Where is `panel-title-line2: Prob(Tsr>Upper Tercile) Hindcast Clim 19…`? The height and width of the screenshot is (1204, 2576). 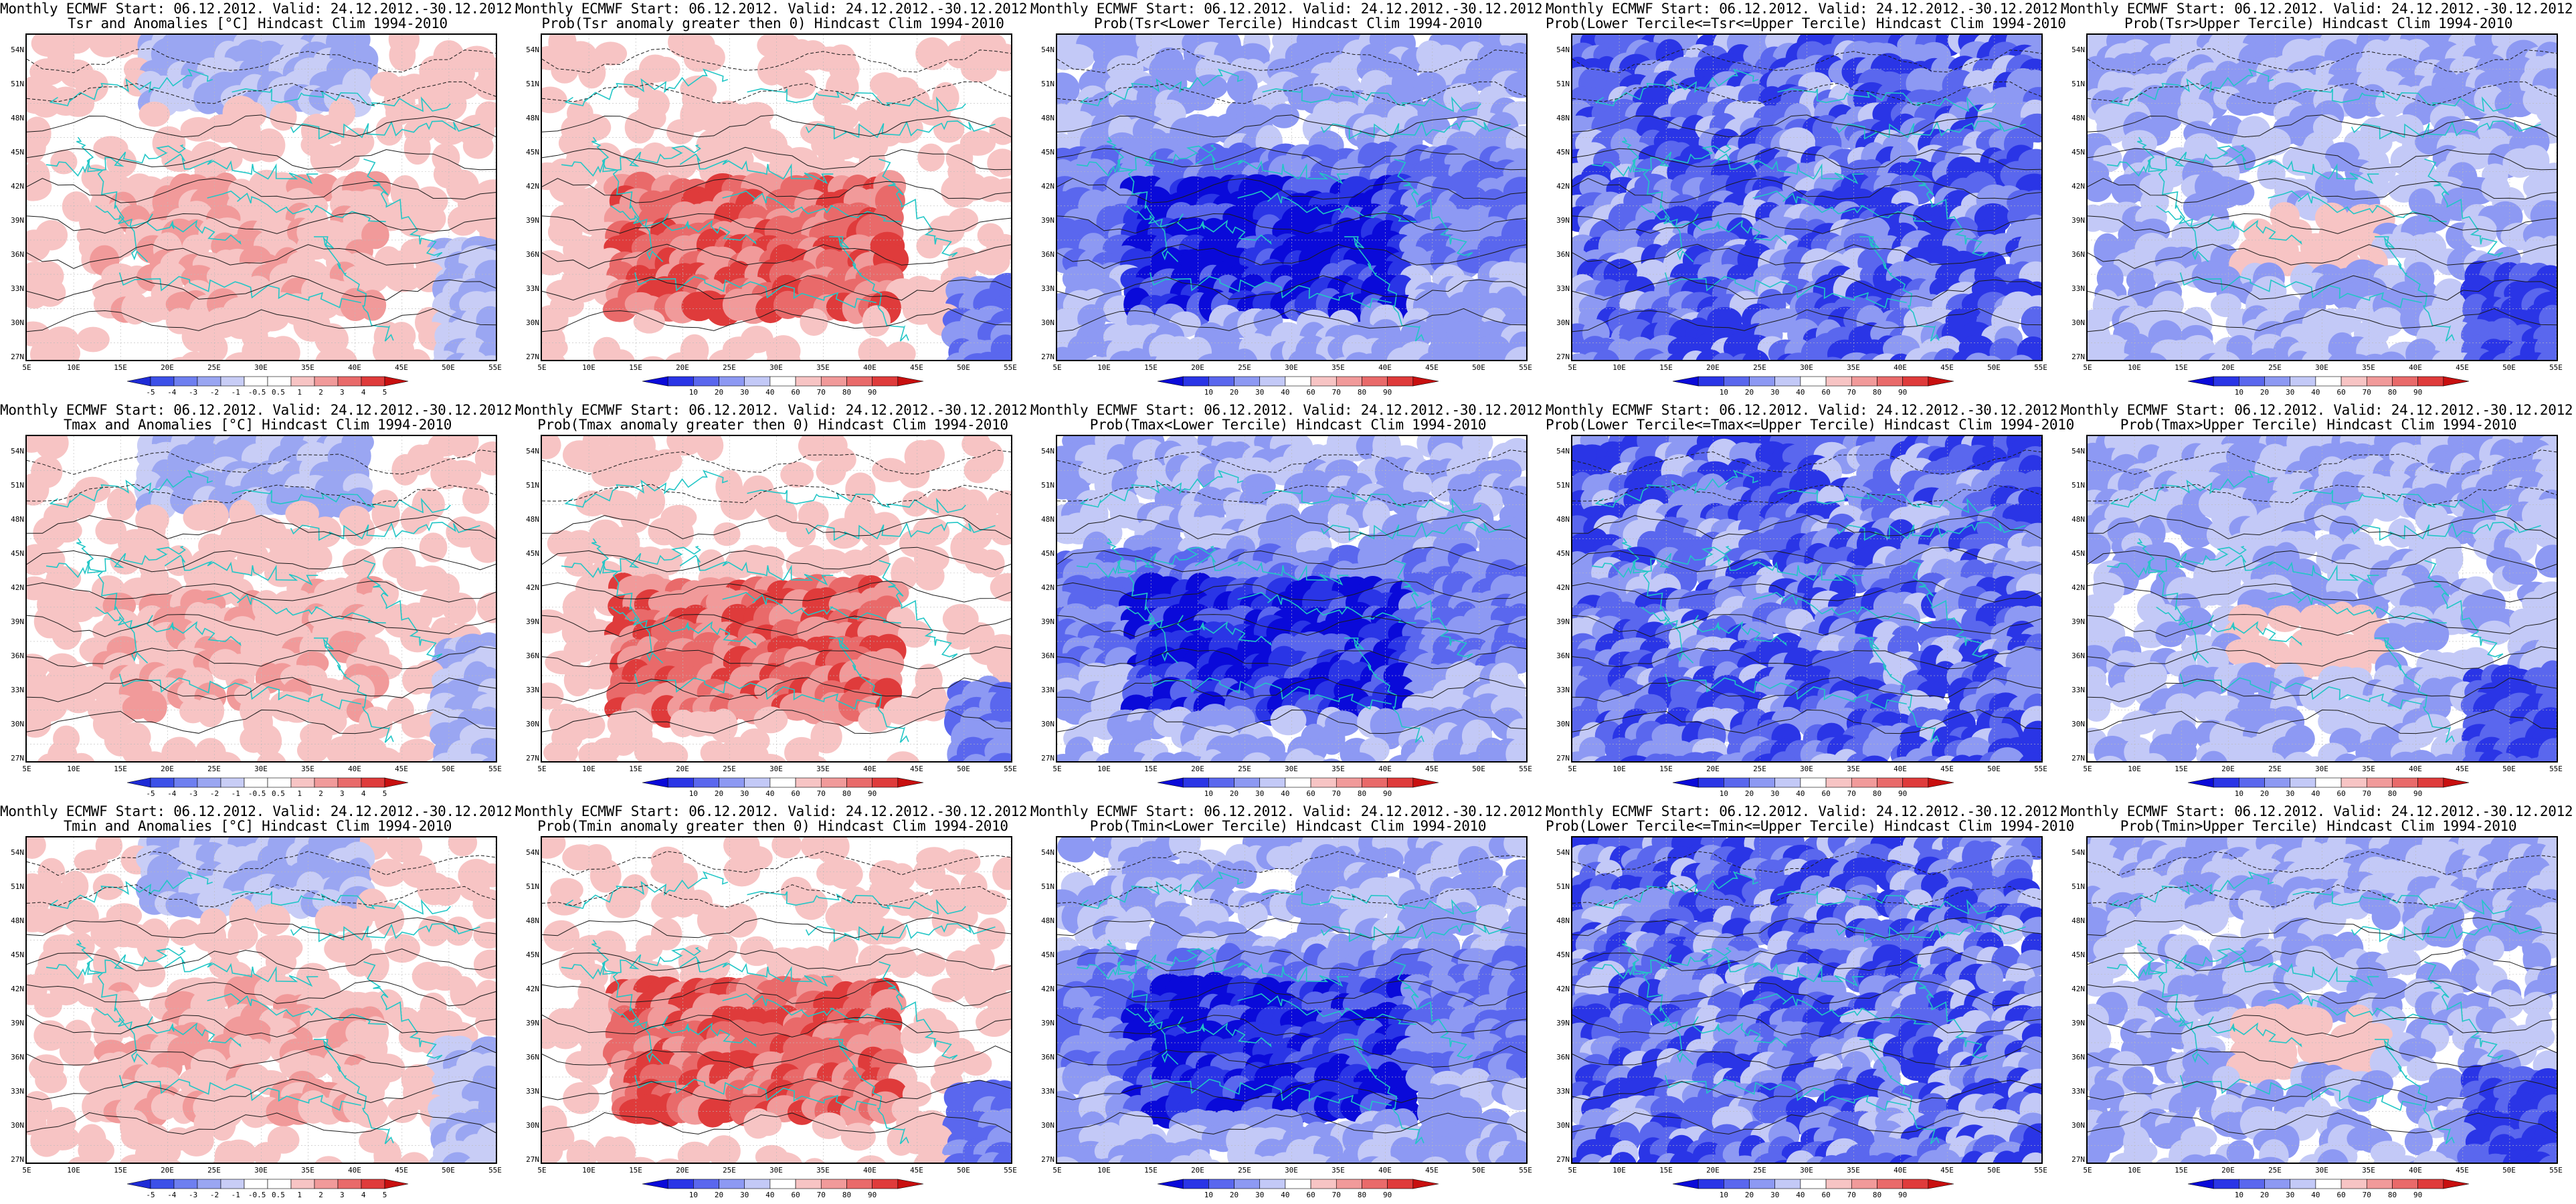
panel-title-line2: Prob(Tsr>Upper Tercile) Hindcast Clim 19… is located at coordinates (2318, 23).